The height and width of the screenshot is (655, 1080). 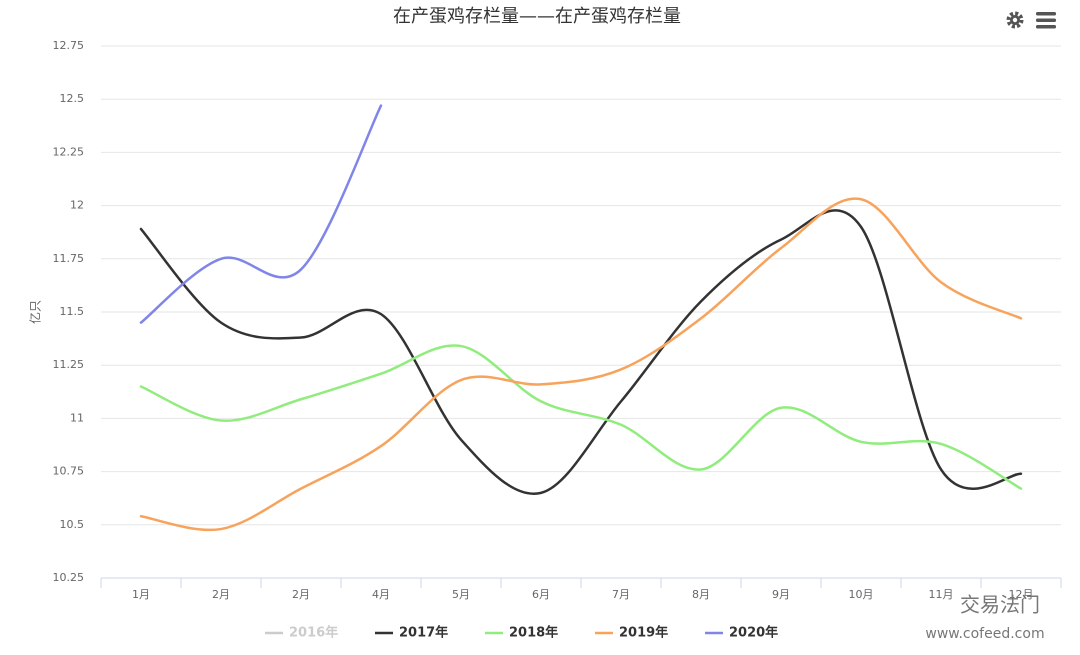 I want to click on menu-icon, so click(x=1046, y=20).